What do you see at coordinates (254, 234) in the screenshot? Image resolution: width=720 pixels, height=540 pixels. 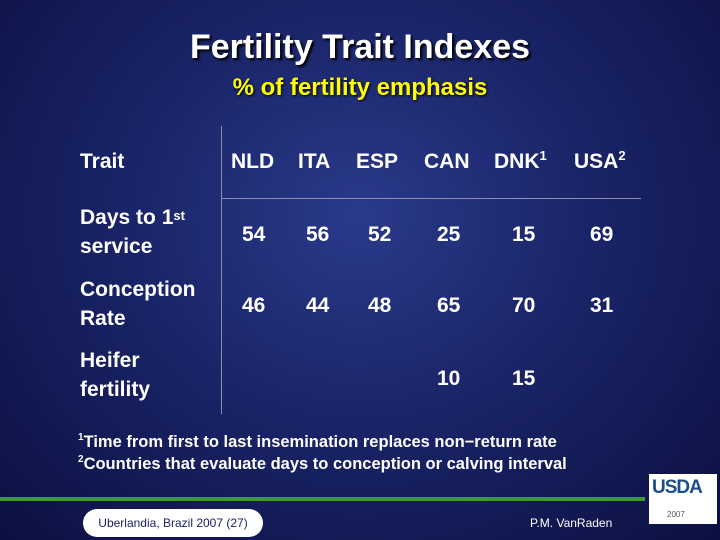 I see `table-cell: 54` at bounding box center [254, 234].